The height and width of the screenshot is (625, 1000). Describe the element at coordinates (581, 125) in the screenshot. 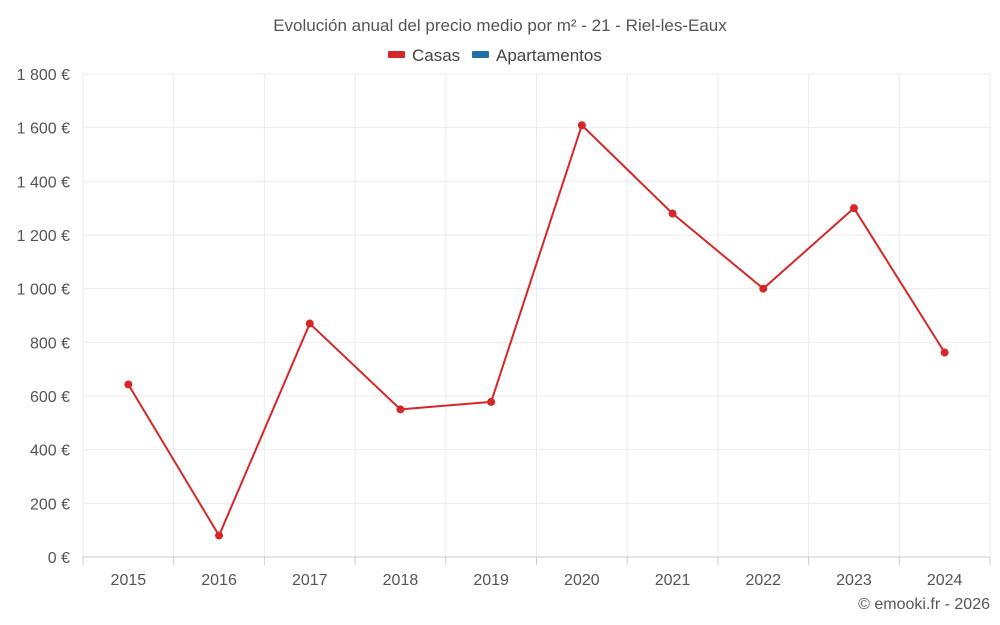

I see `data-point-casas-2020` at that location.